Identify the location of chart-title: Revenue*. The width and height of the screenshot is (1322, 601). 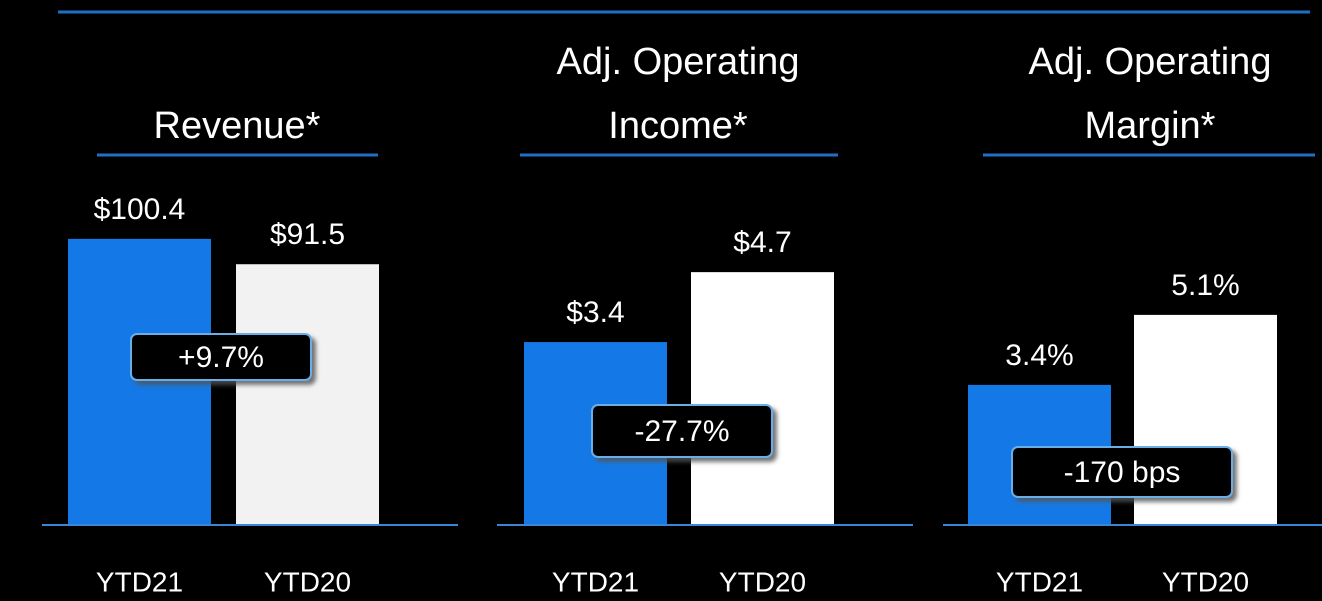
(237, 126).